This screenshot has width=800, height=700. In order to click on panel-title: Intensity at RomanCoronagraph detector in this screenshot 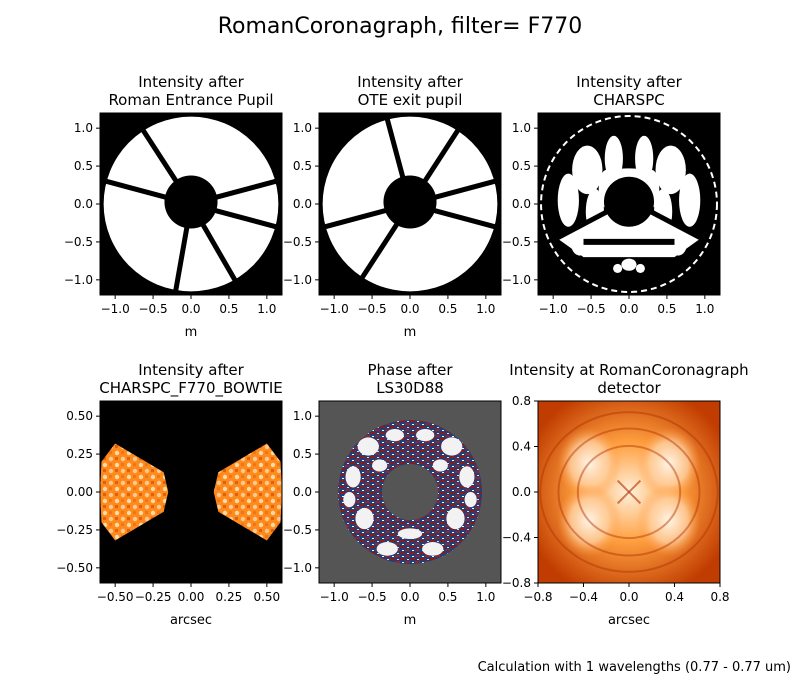, I will do `click(628, 379)`.